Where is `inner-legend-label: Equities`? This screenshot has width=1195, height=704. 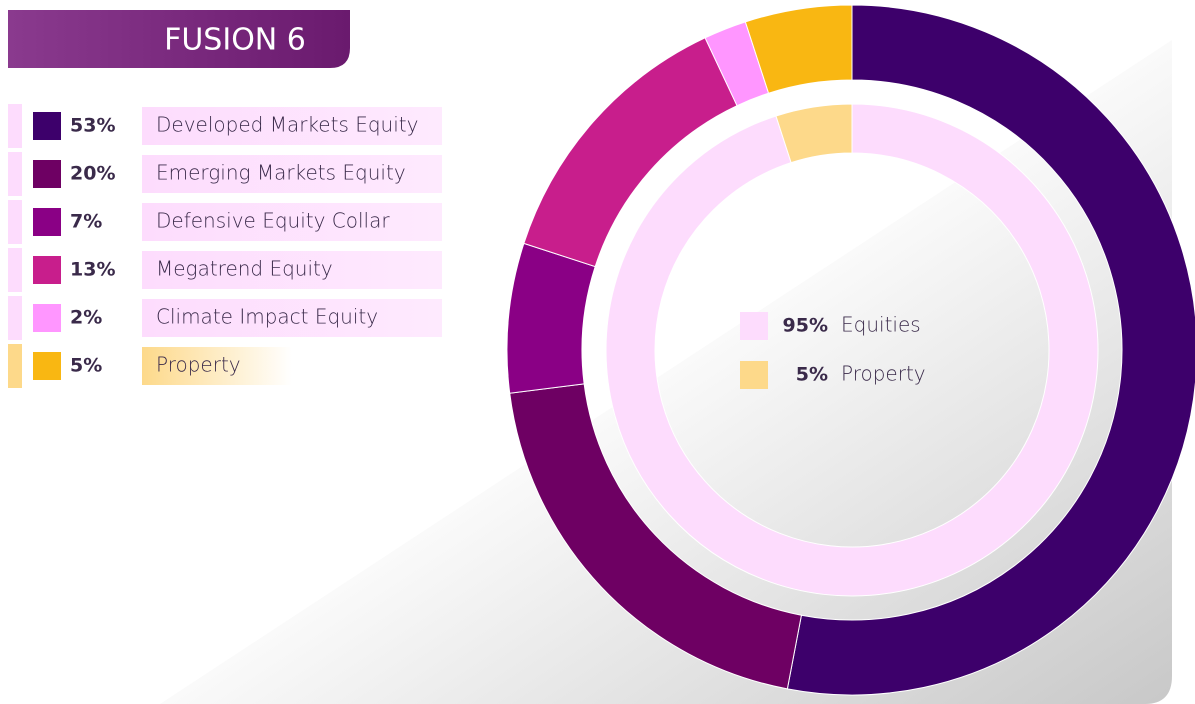
inner-legend-label: Equities is located at coordinates (881, 325).